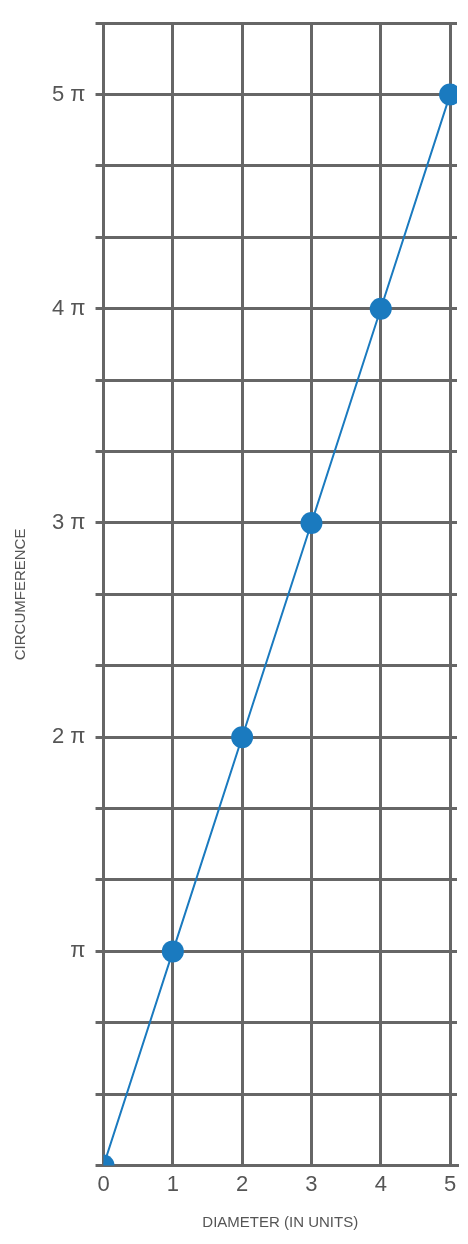 This screenshot has height=1244, width=468. I want to click on x-tick-label: 3, so click(311, 1183).